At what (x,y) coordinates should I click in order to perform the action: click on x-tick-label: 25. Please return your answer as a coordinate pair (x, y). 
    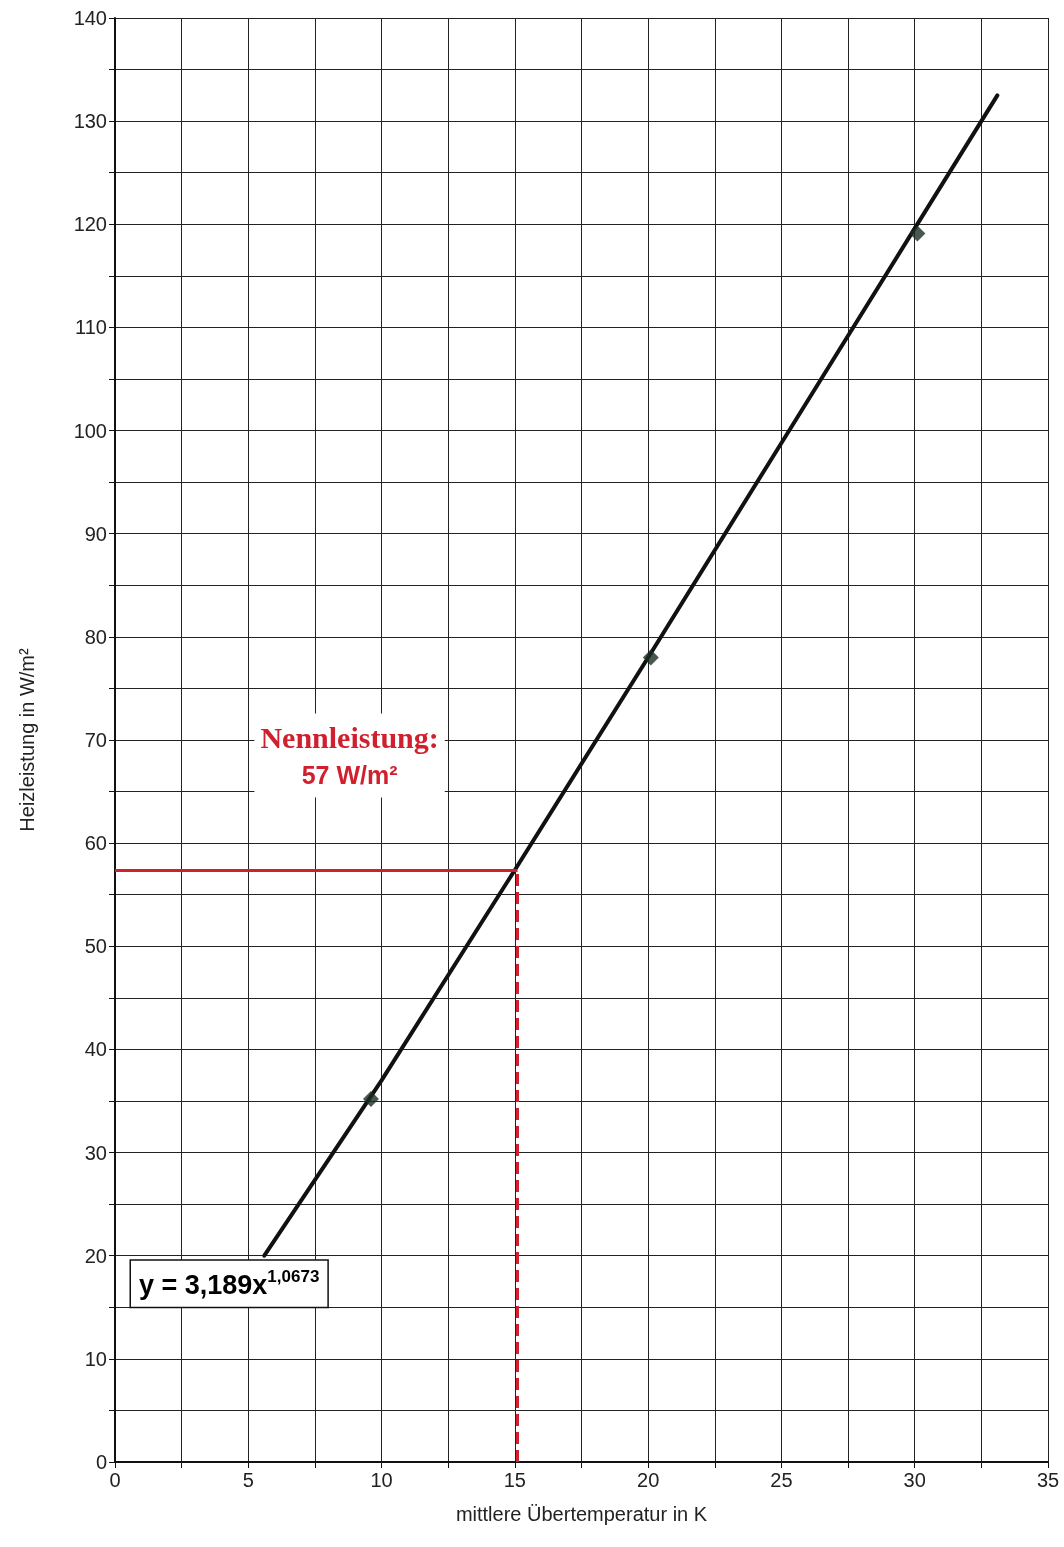
    Looking at the image, I should click on (781, 1480).